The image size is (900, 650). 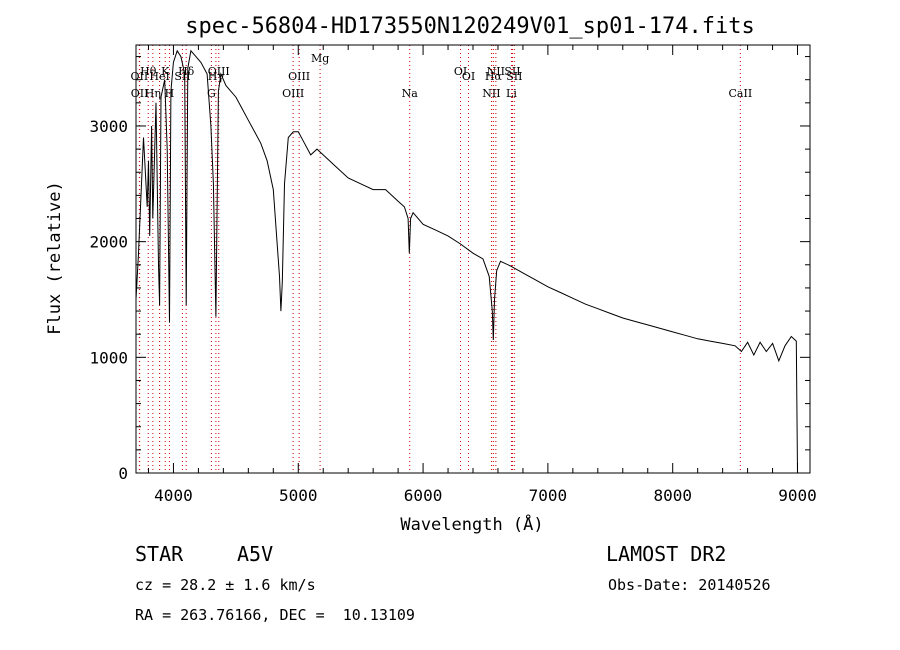 I want to click on marker-label-6: SII, so click(x=512, y=71).